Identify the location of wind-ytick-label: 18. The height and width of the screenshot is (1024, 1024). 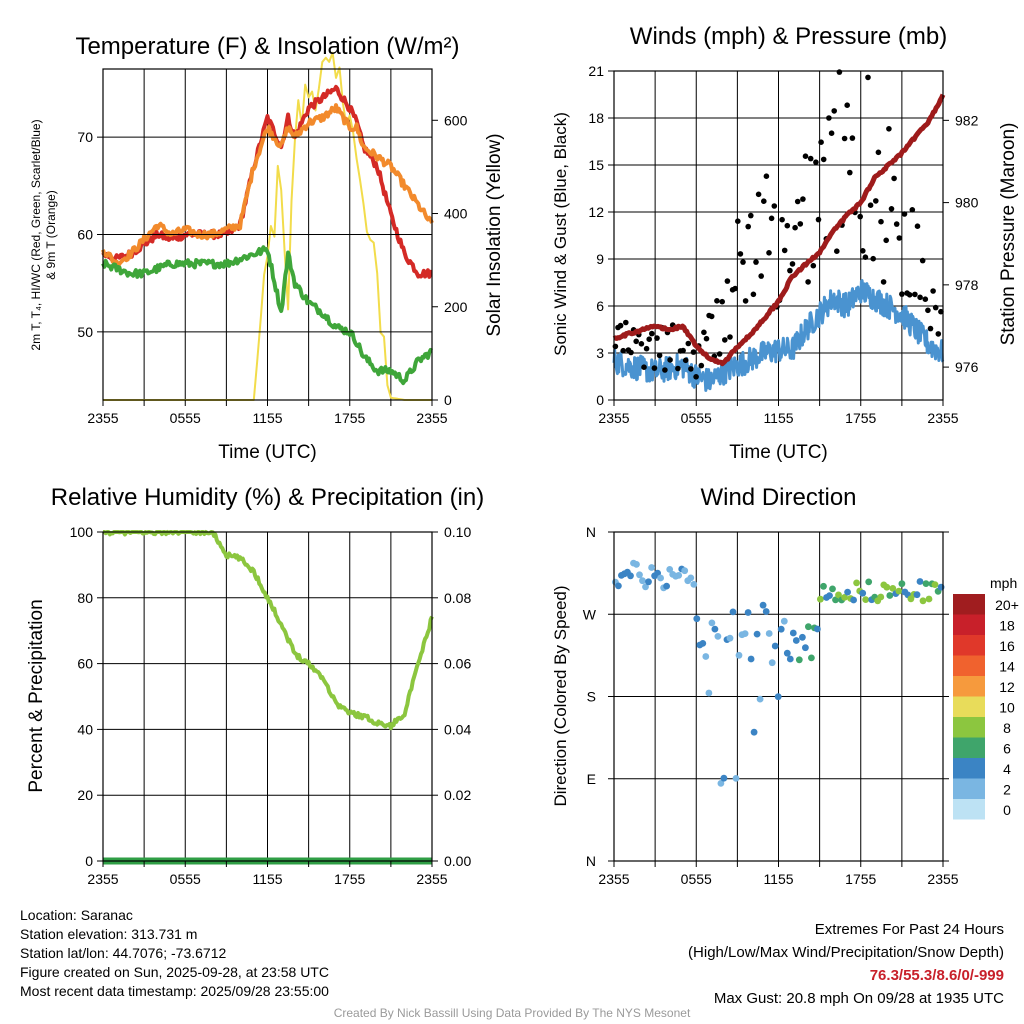
(596, 118).